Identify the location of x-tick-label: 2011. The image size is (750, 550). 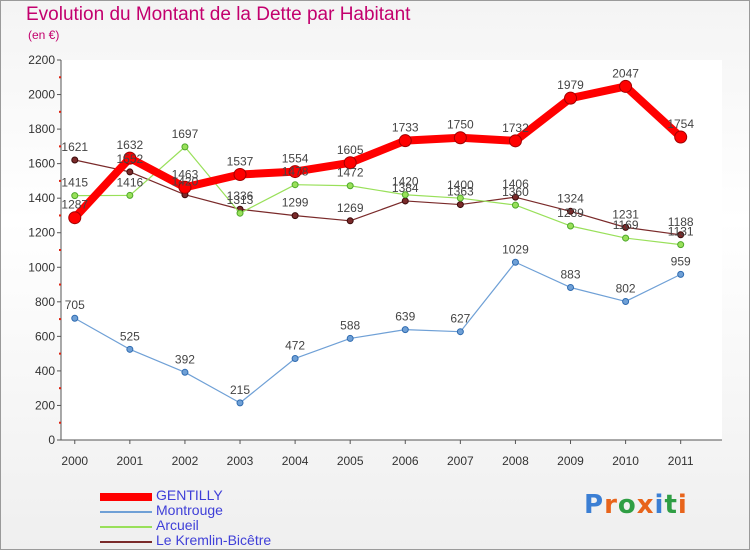
(681, 461).